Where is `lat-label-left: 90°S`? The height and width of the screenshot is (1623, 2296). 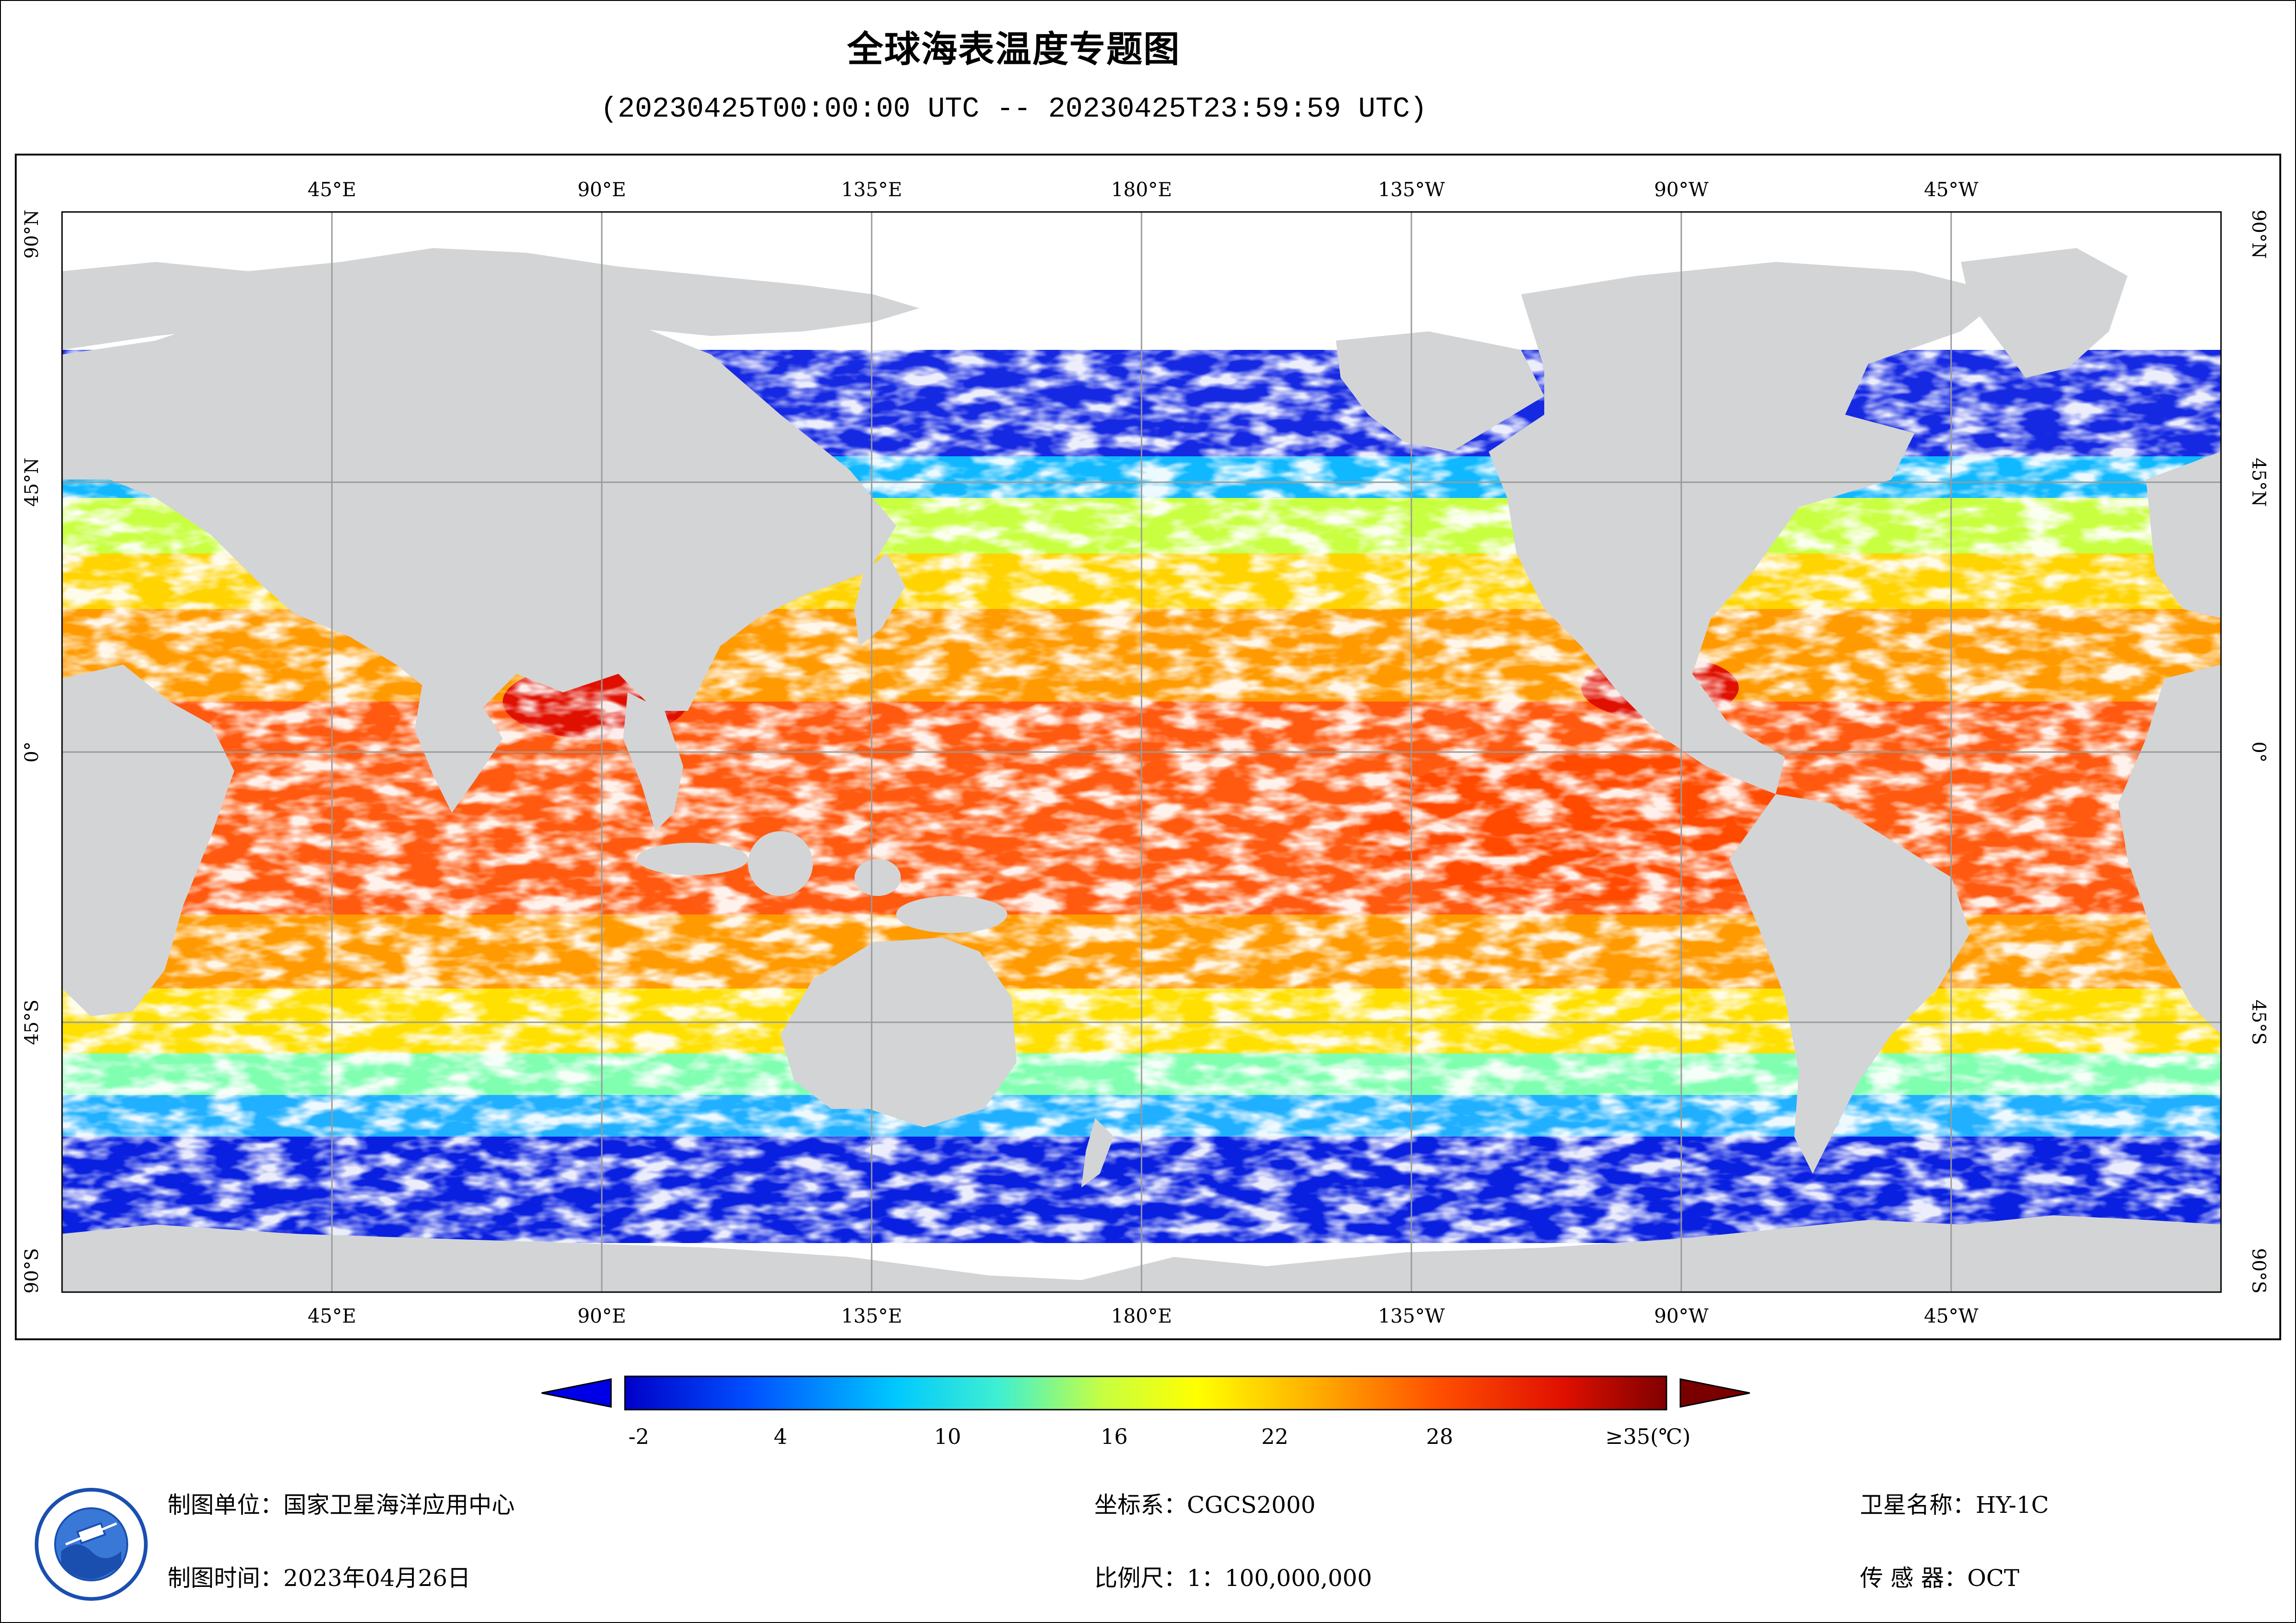
lat-label-left: 90°S is located at coordinates (32, 1270).